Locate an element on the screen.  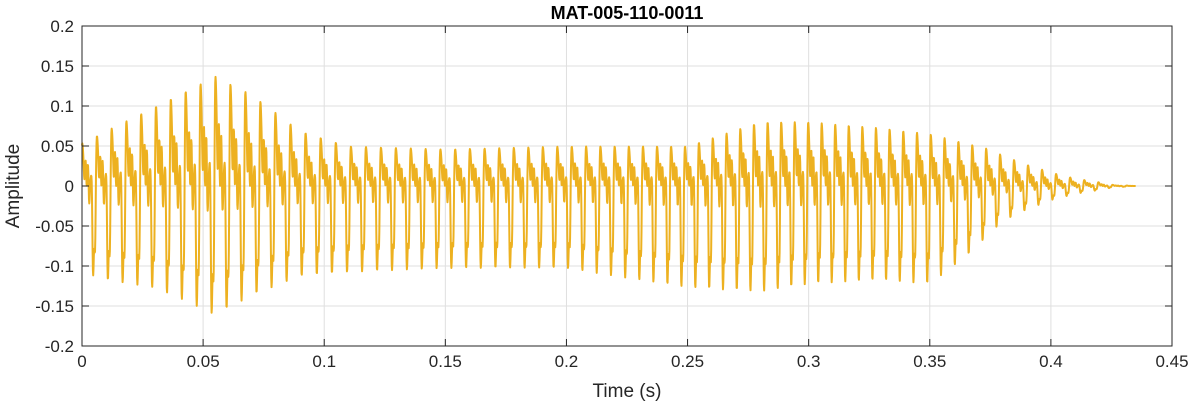
x-tick-label: 0 is located at coordinates (81, 361).